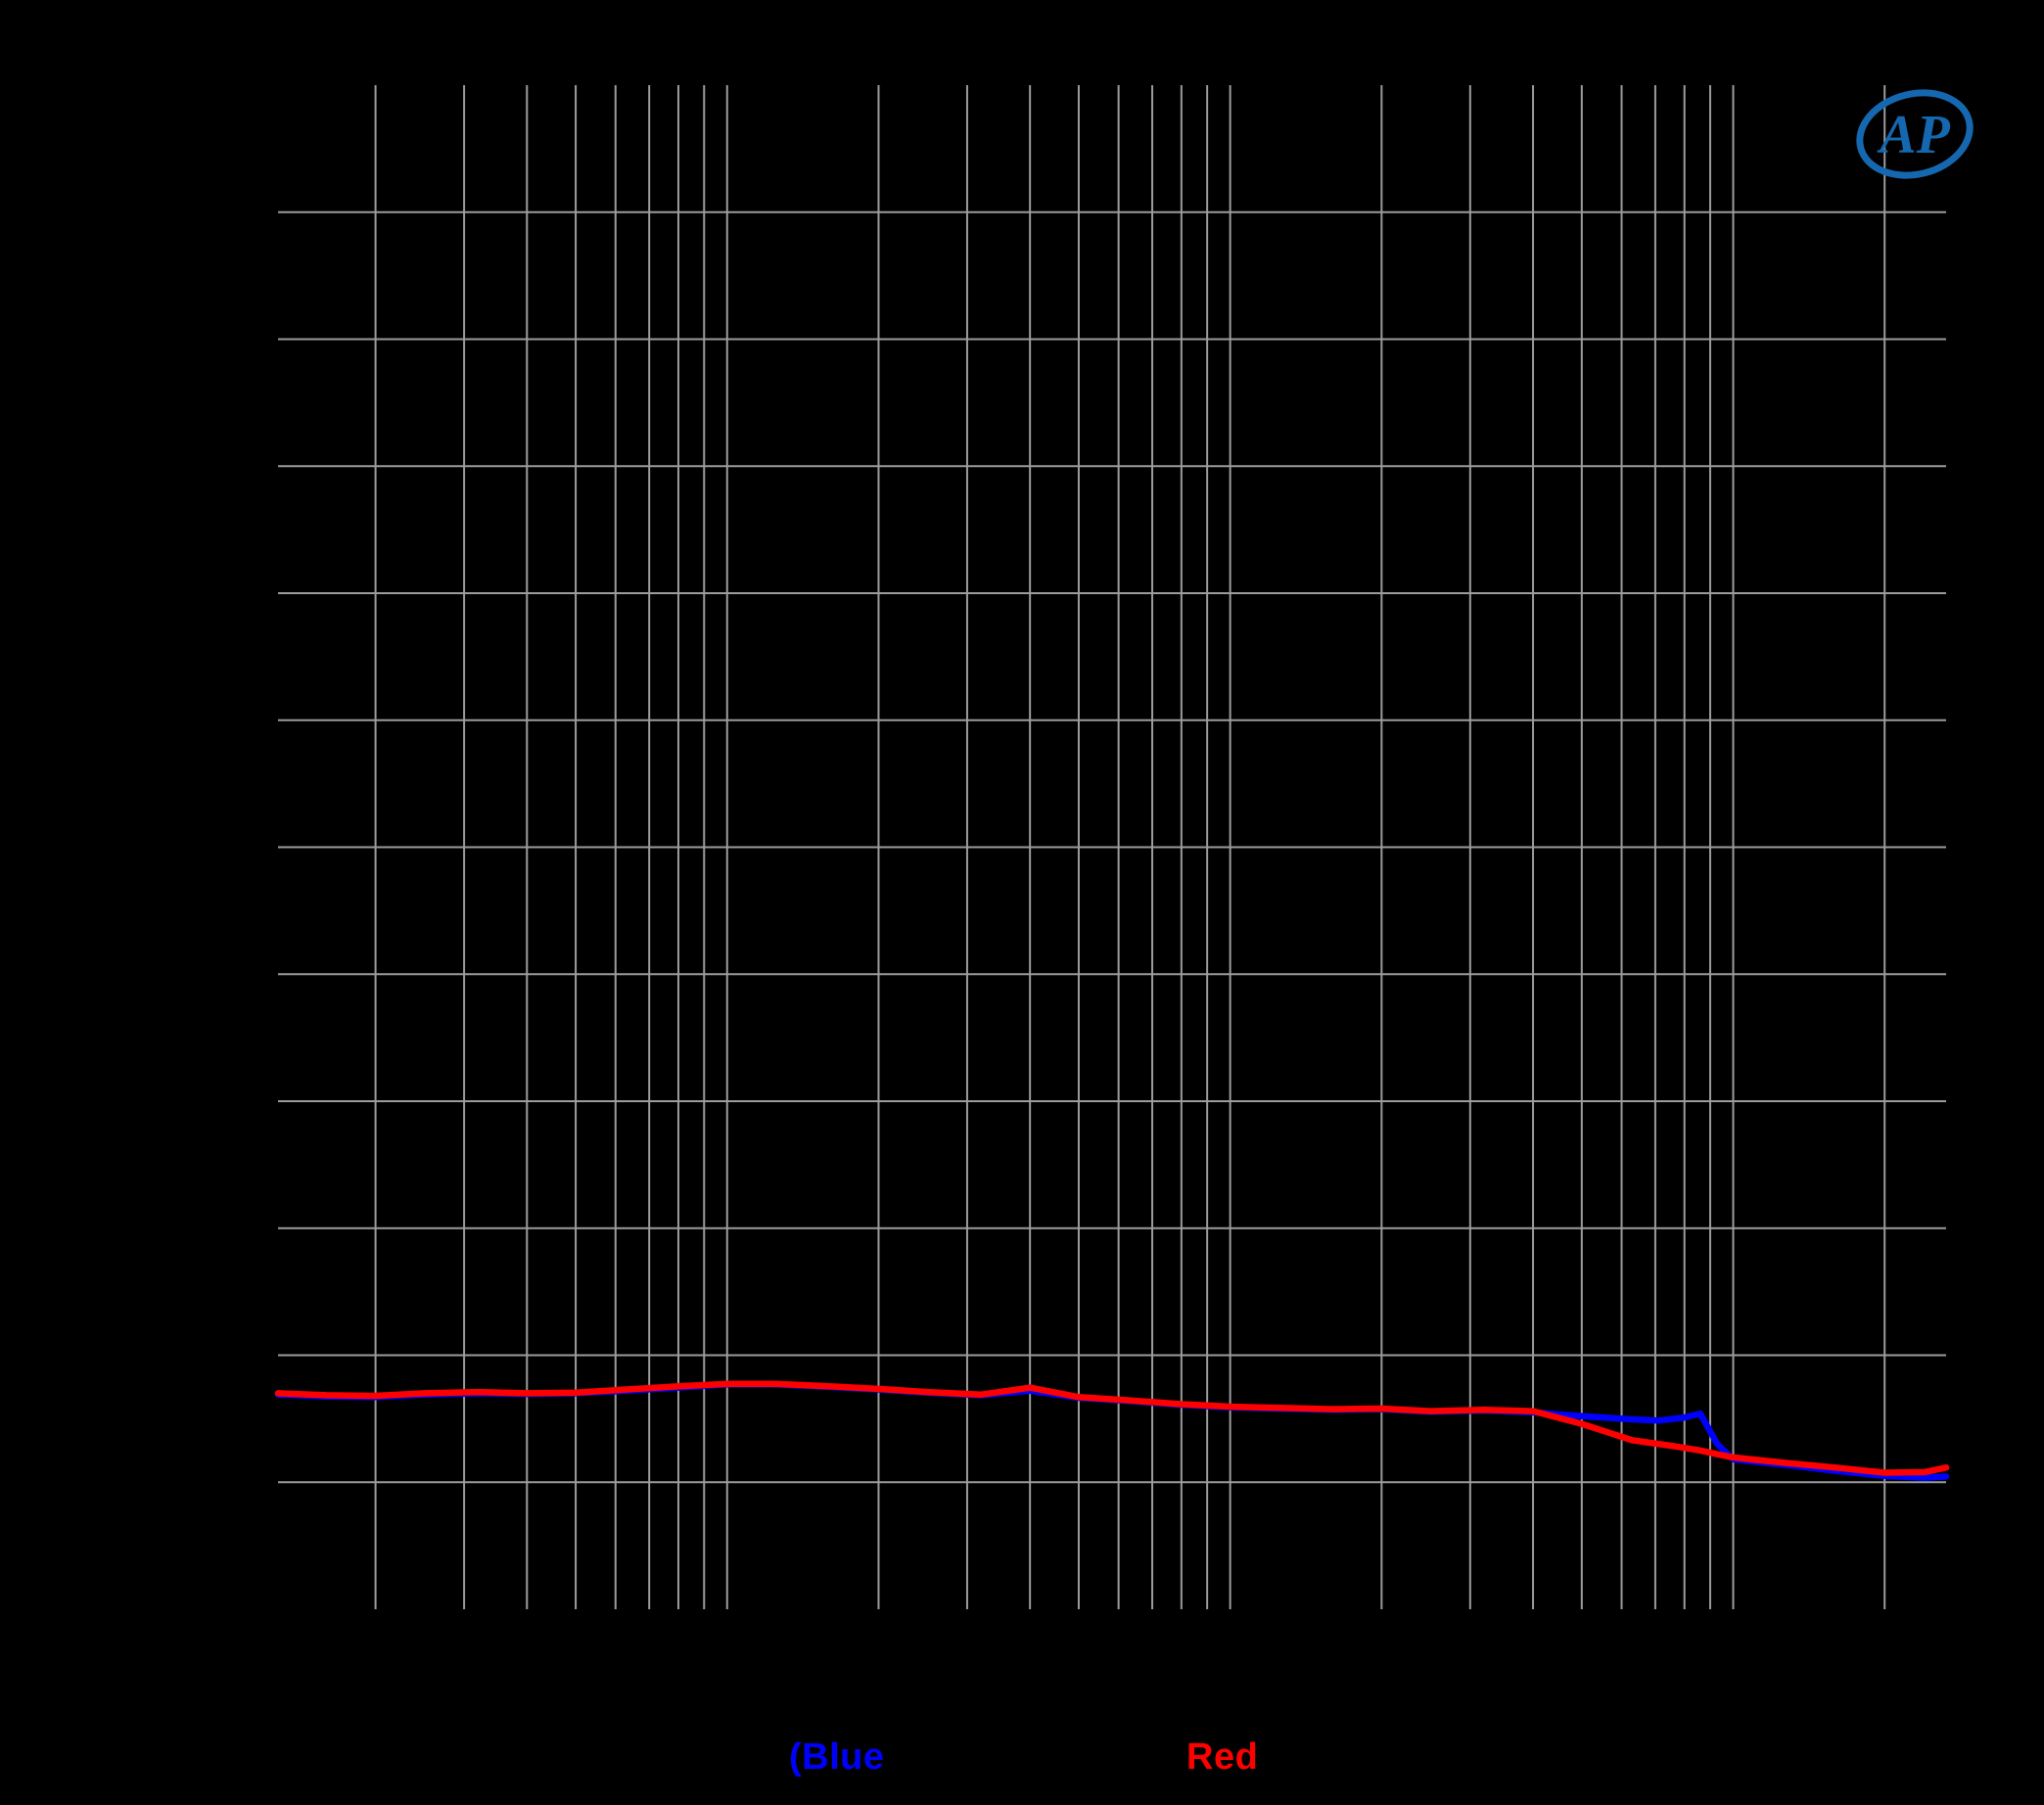 The width and height of the screenshot is (2044, 1805). I want to click on logo-text: AP, so click(1914, 135).